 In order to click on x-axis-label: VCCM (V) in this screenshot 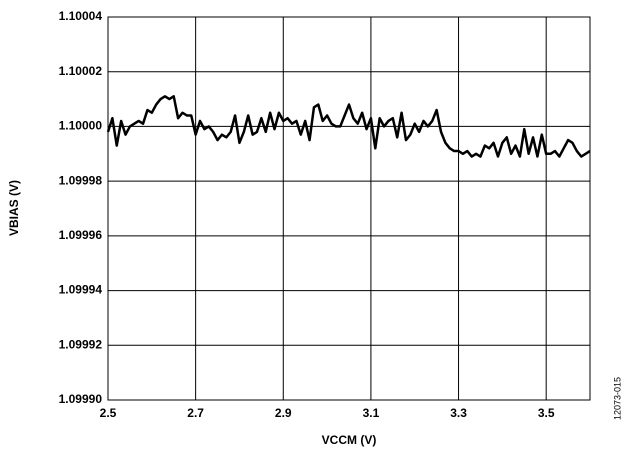, I will do `click(349, 440)`.